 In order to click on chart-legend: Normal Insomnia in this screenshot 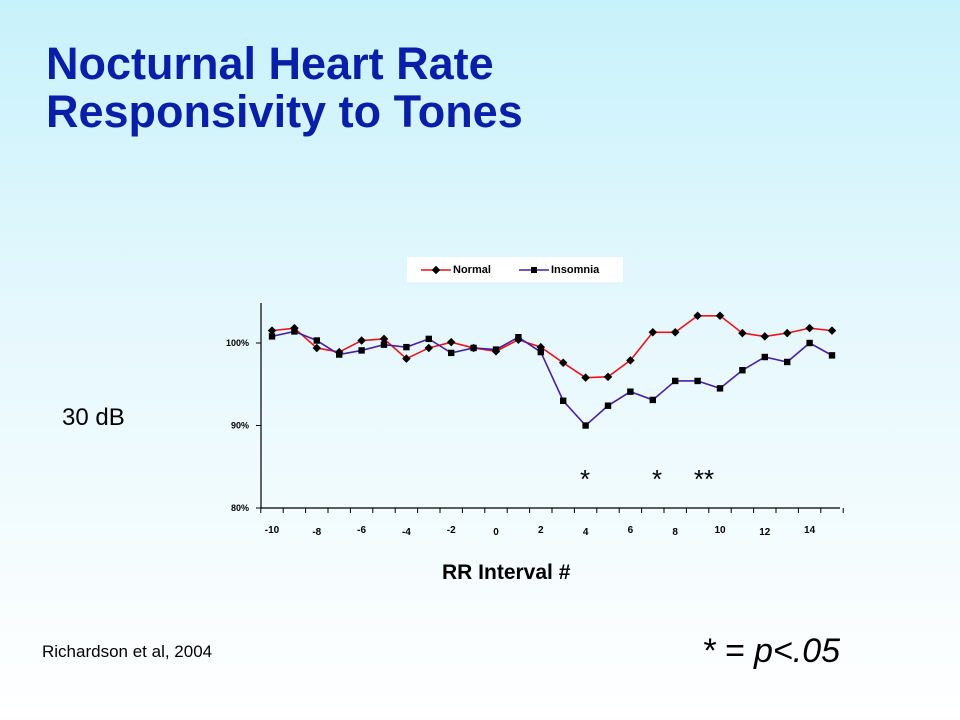, I will do `click(515, 269)`.